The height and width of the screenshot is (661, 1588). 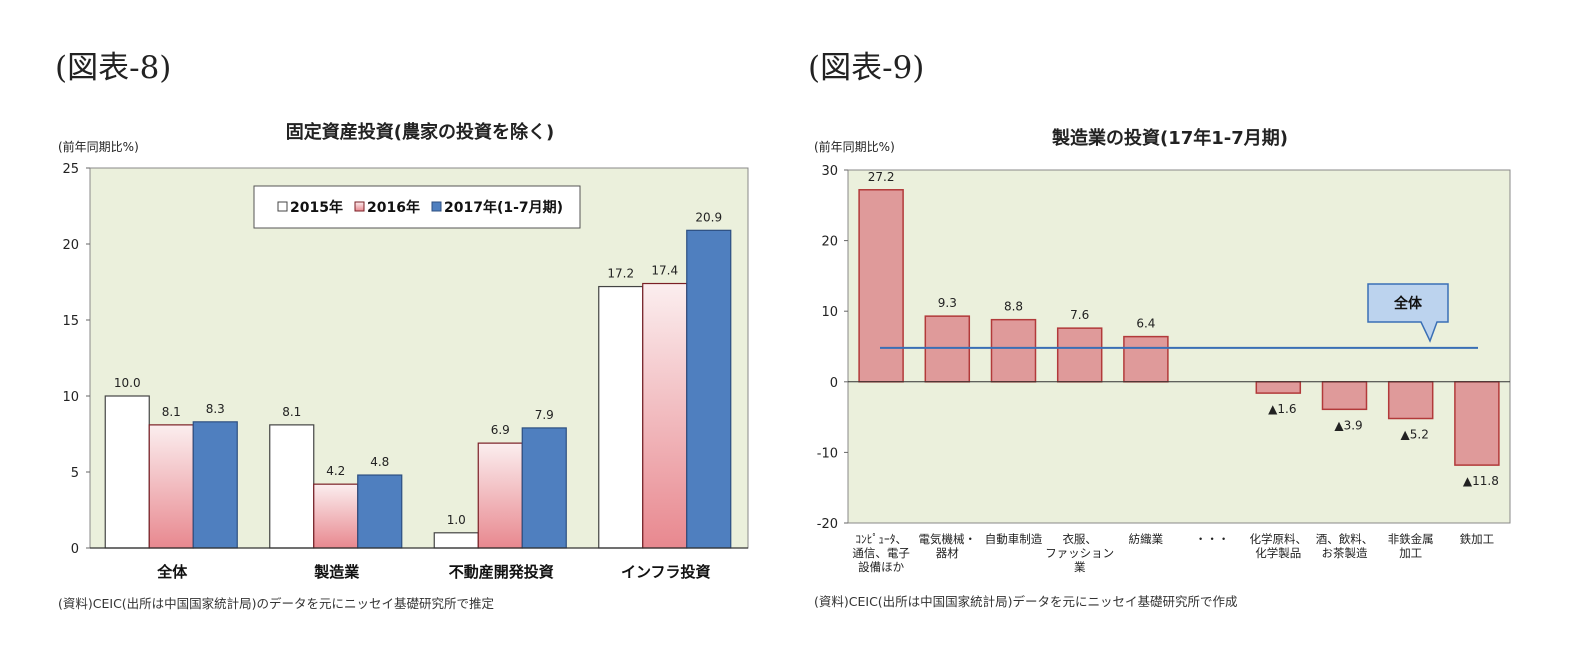 What do you see at coordinates (70, 169) in the screenshot?
I see `y-tick-label: 25` at bounding box center [70, 169].